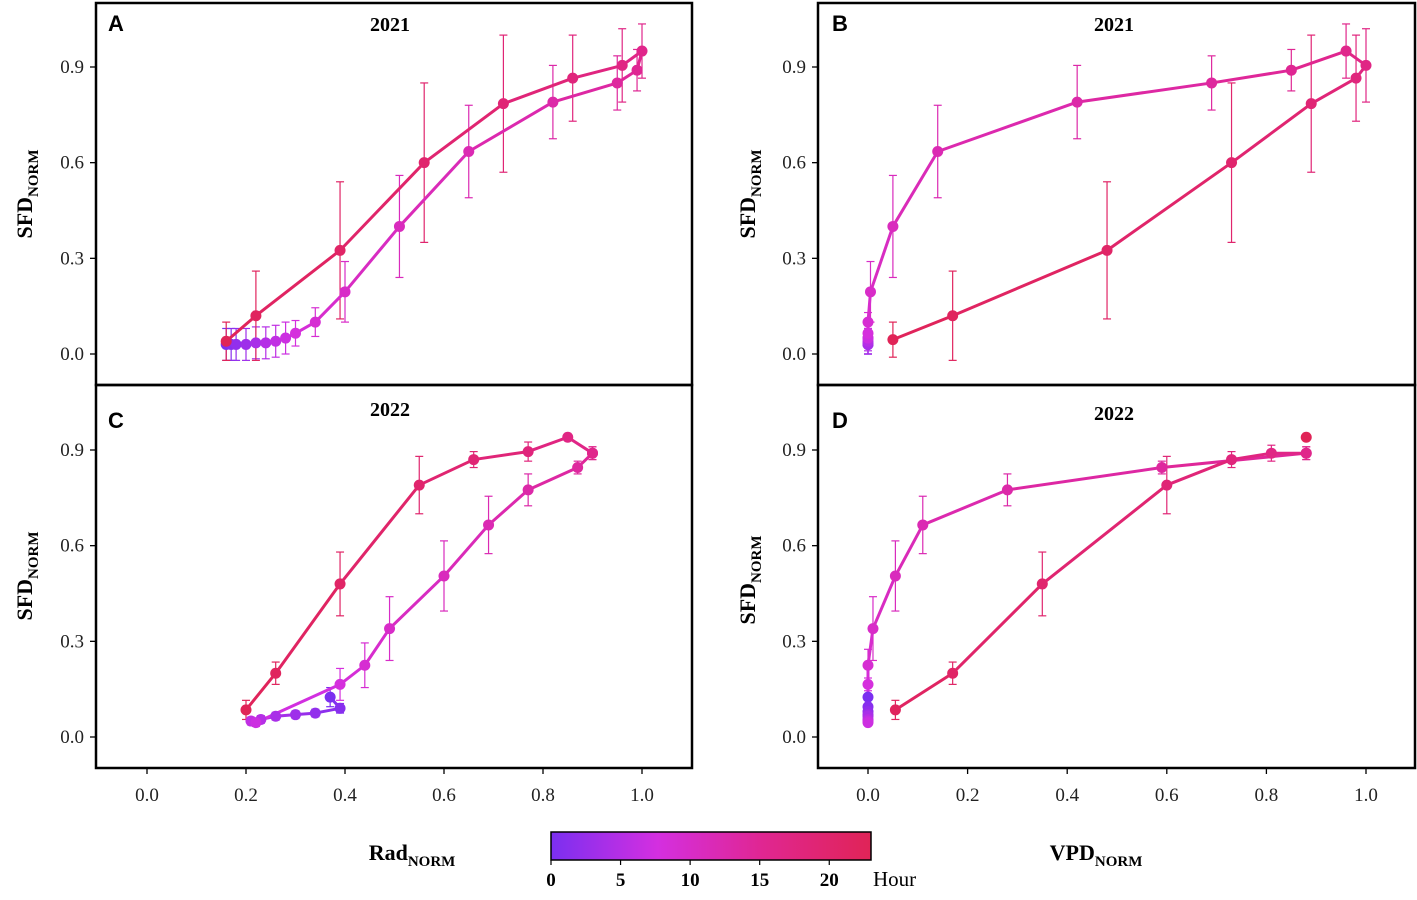  I want to click on panel-c-ytick-label: 0.6, so click(72, 546).